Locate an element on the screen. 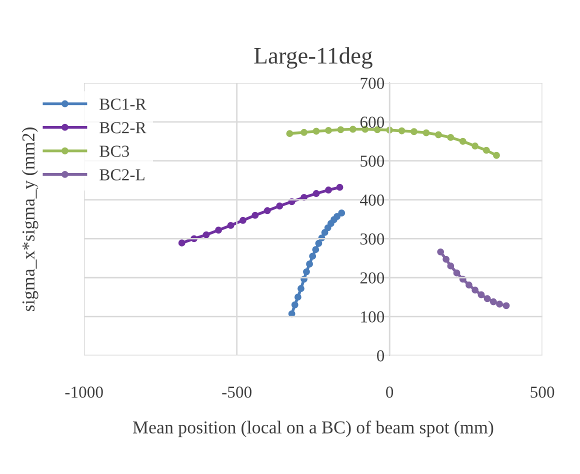 The width and height of the screenshot is (580, 474). y-tick-label: 500 is located at coordinates (372, 161).